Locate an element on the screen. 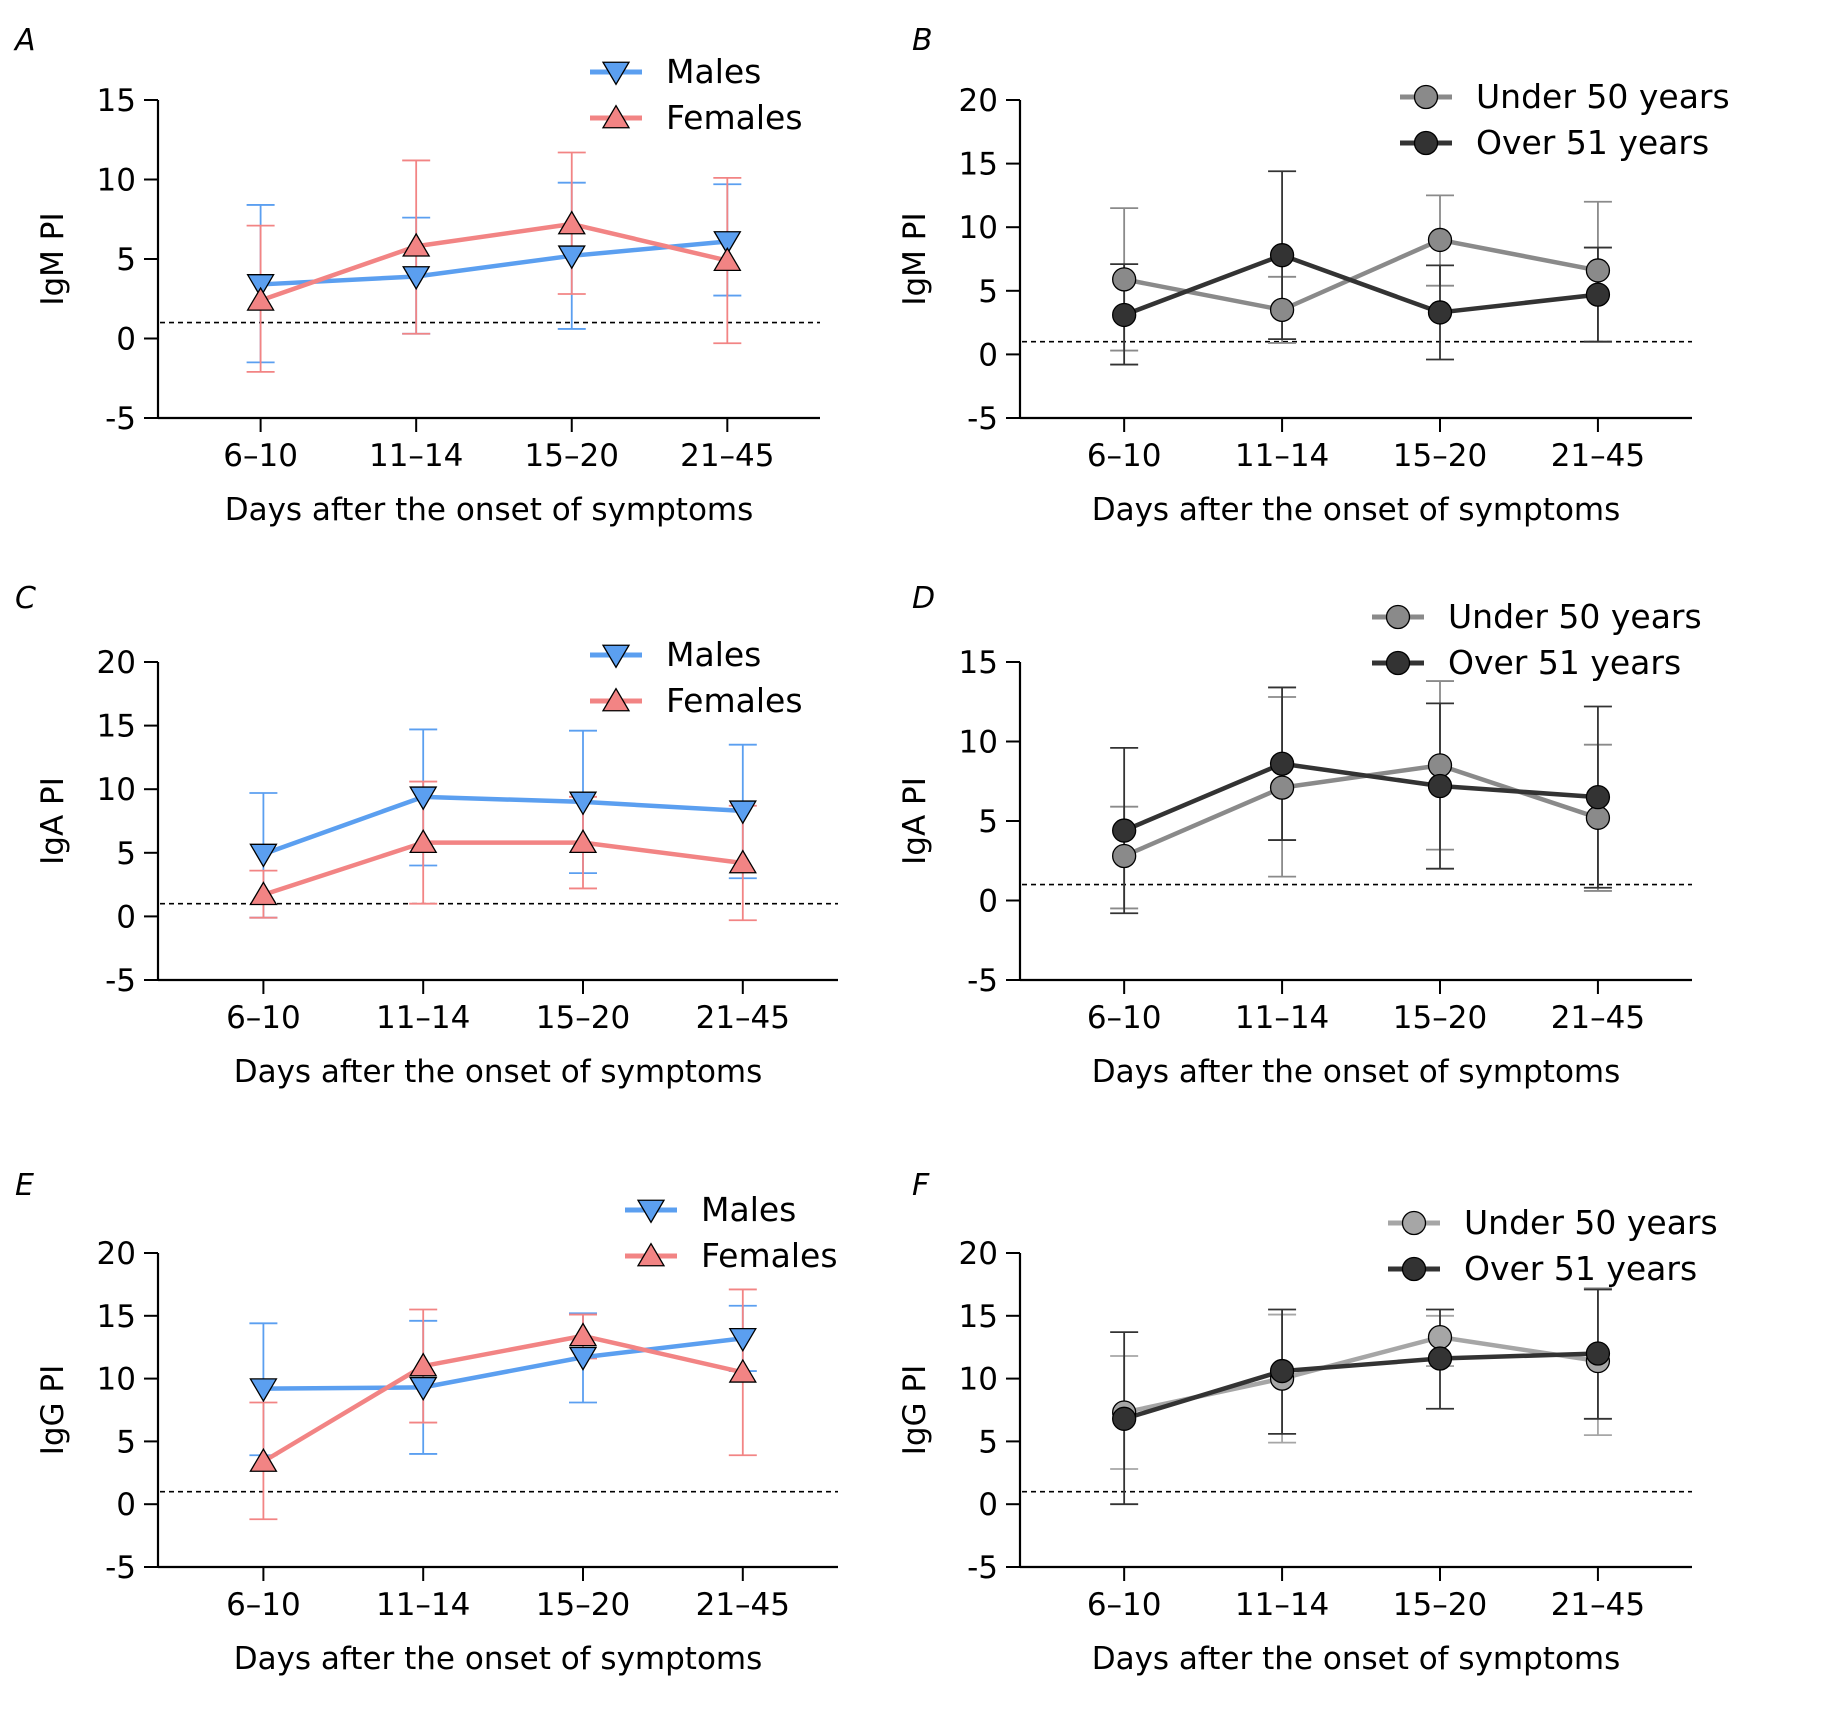  series-line-under-50-years is located at coordinates (1361, 1374).